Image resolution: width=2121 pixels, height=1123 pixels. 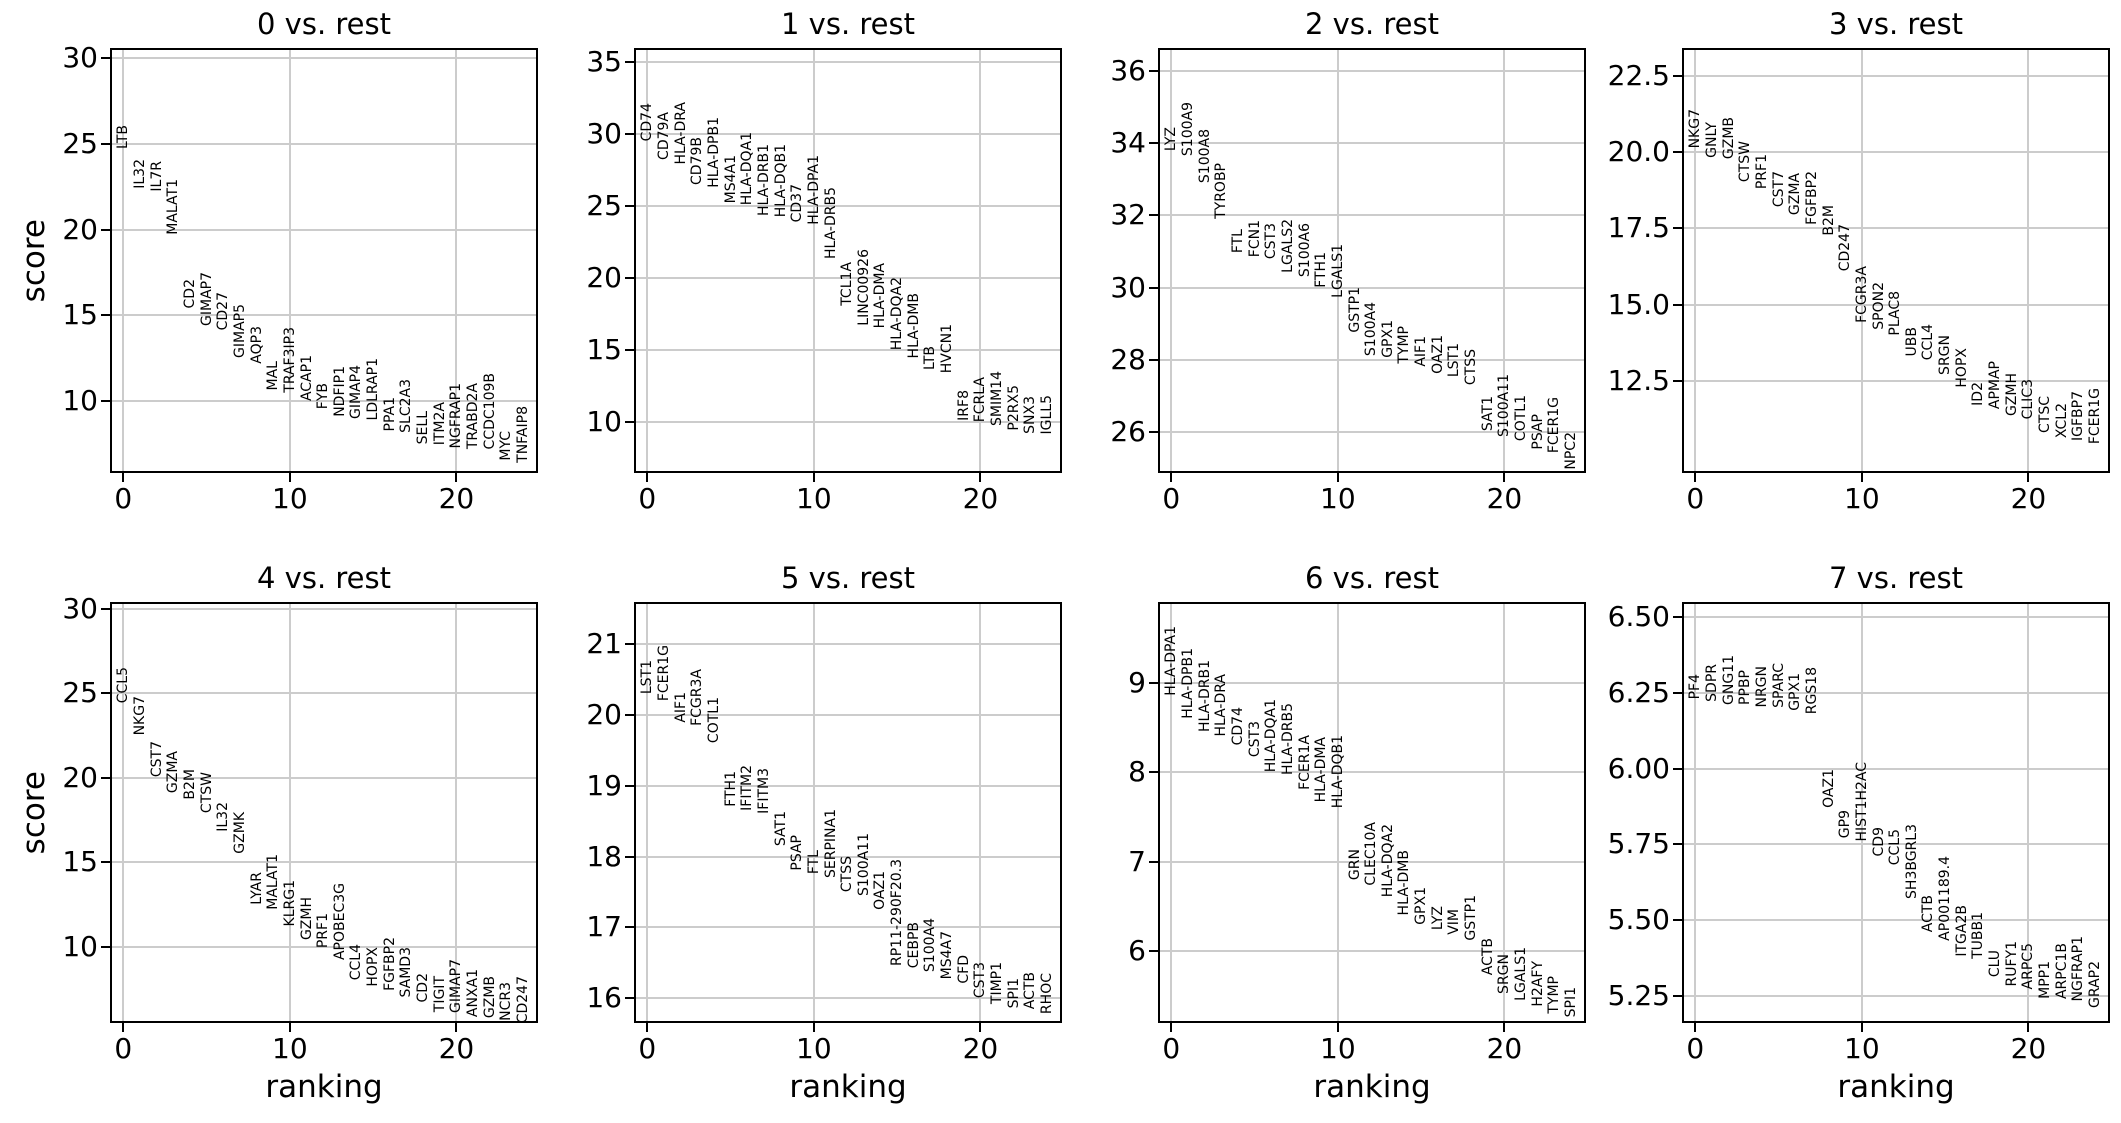 I want to click on gene-label: HLA-DQA2, so click(x=1387, y=861).